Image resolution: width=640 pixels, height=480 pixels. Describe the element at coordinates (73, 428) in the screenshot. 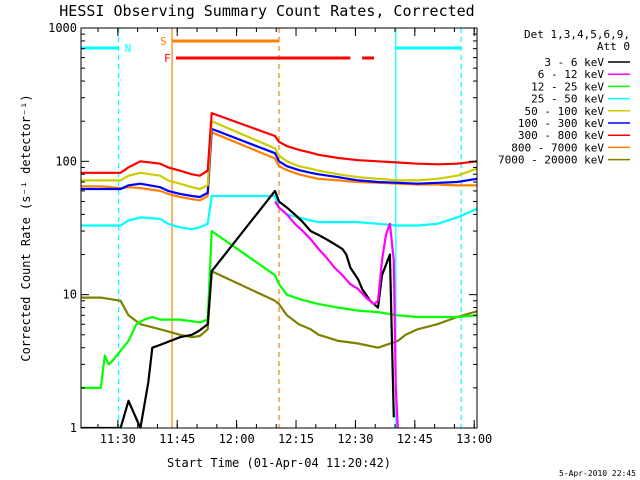

I see `y-tick-label: 1` at that location.